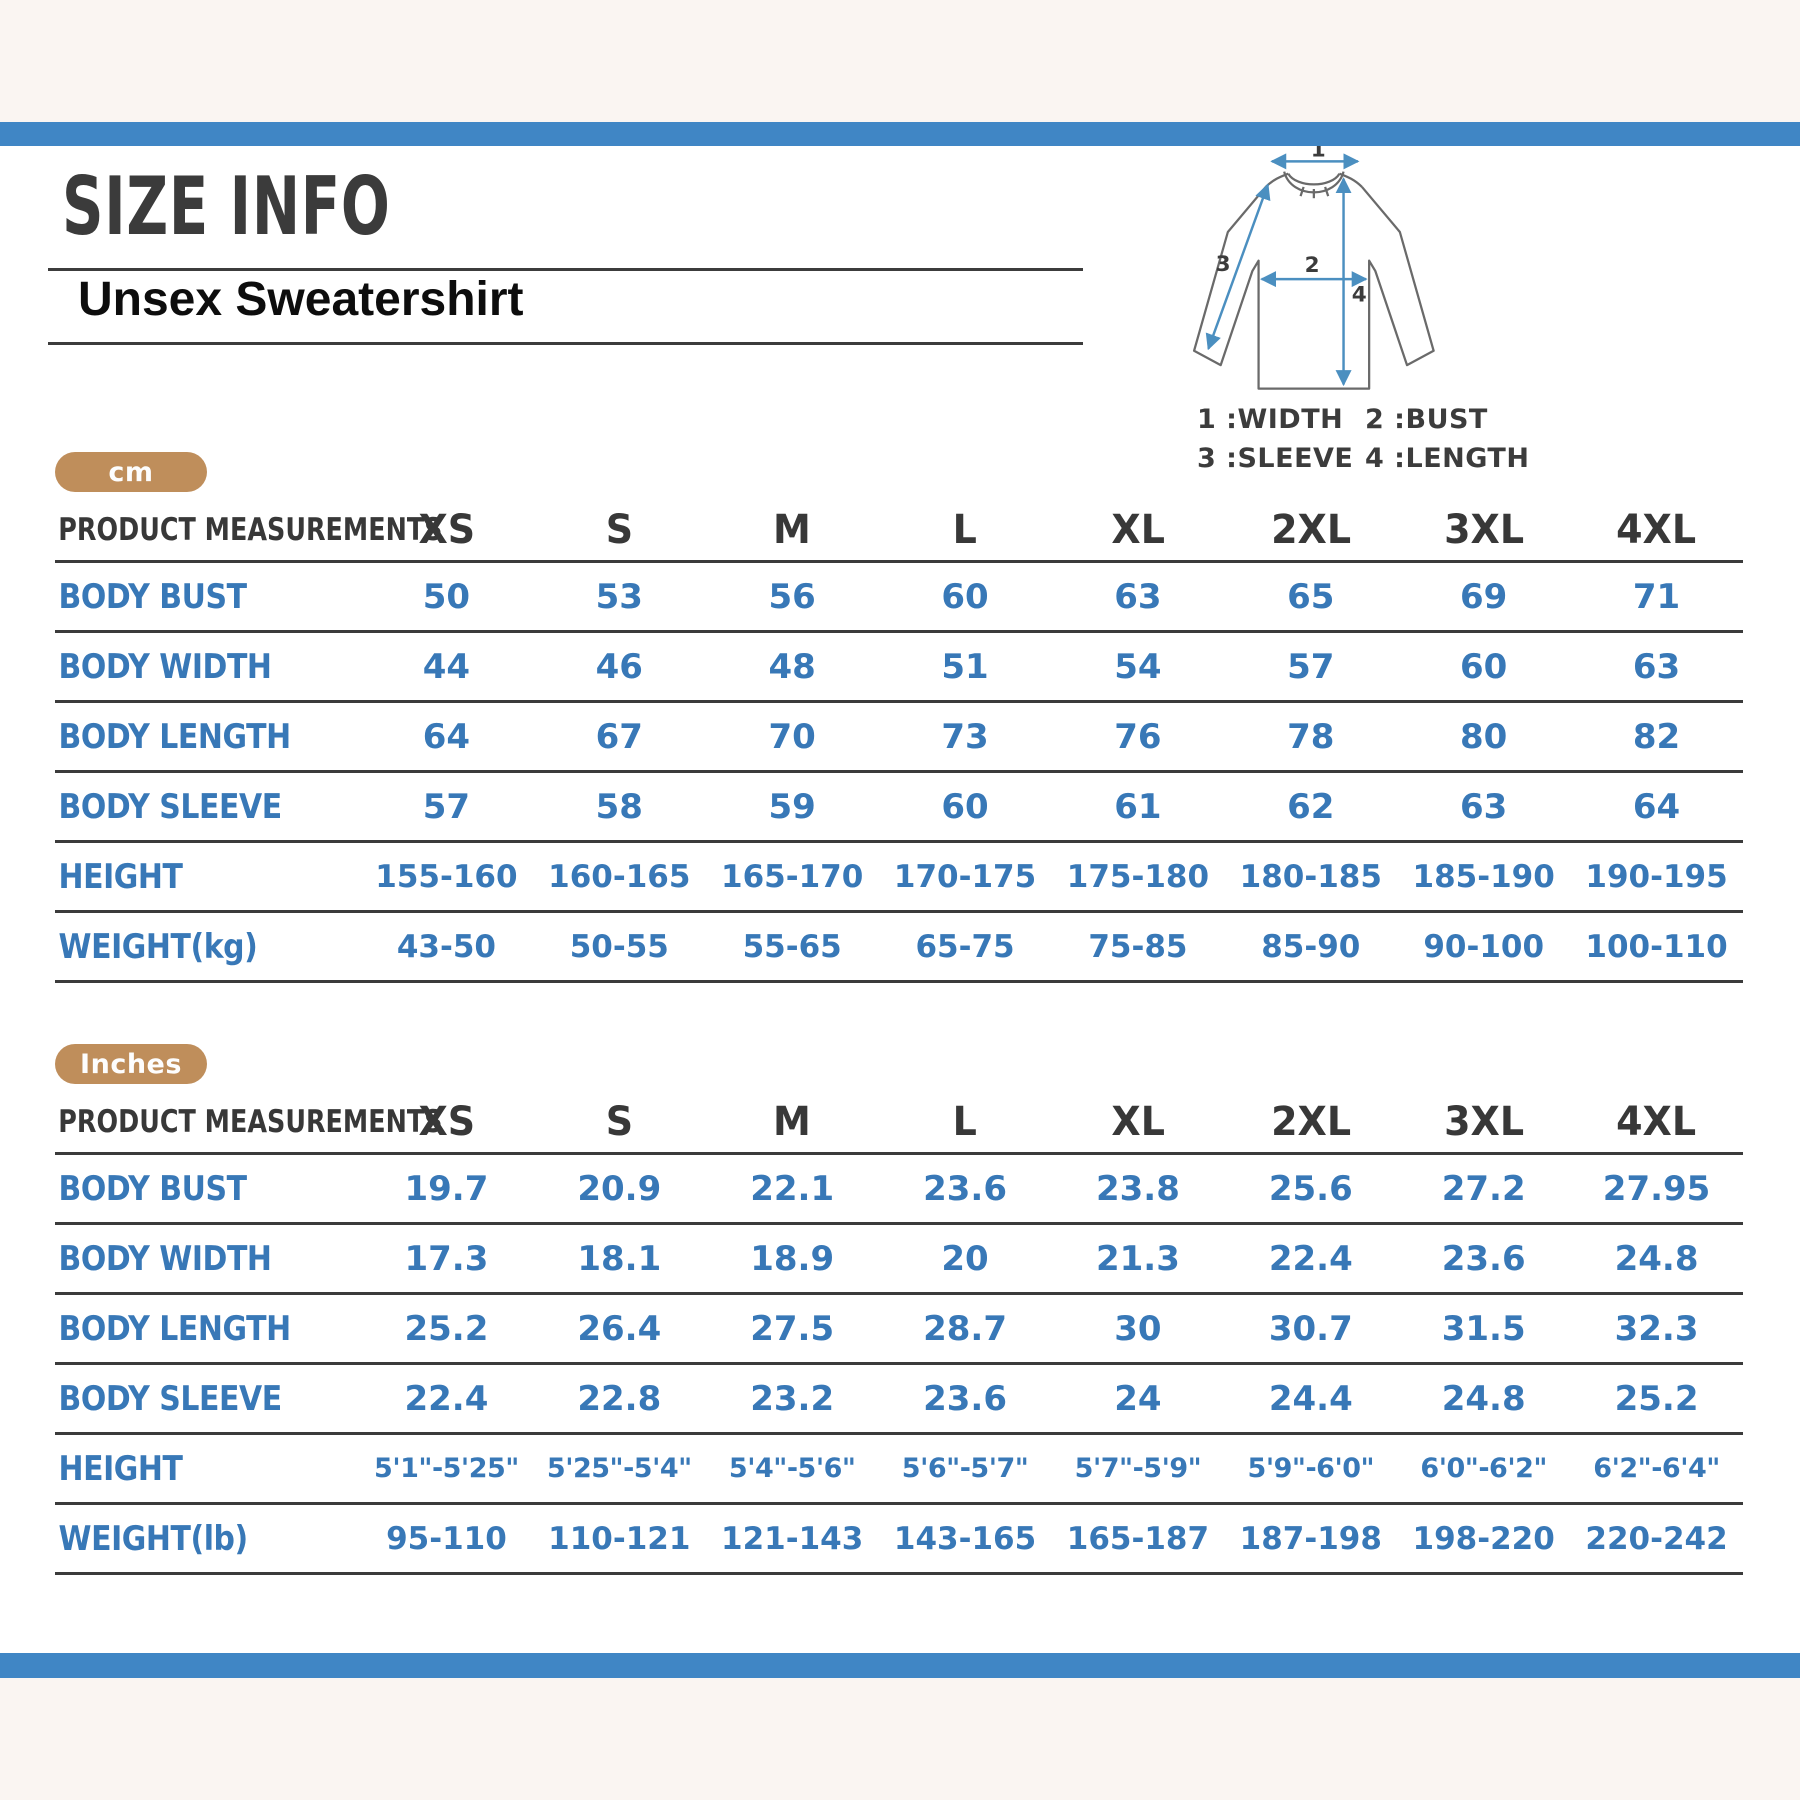 The width and height of the screenshot is (1800, 1800). What do you see at coordinates (965, 1469) in the screenshot?
I see `size-value-cell: 5'6"-5'7"` at bounding box center [965, 1469].